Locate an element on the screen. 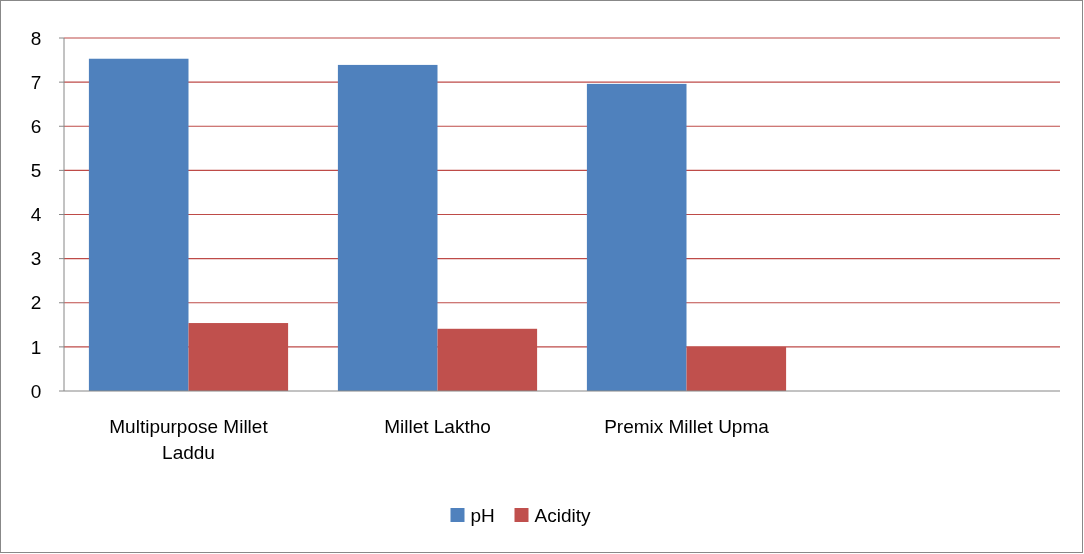  legend-label: Acidity is located at coordinates (562, 515).